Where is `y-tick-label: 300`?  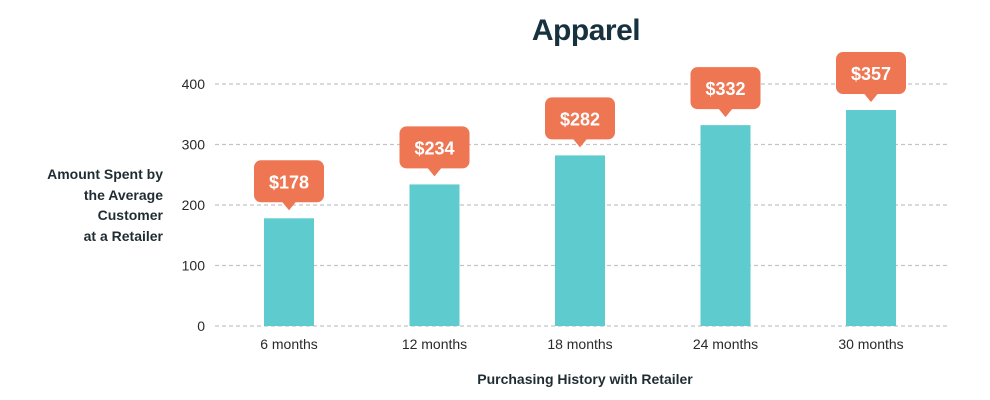 y-tick-label: 300 is located at coordinates (194, 145).